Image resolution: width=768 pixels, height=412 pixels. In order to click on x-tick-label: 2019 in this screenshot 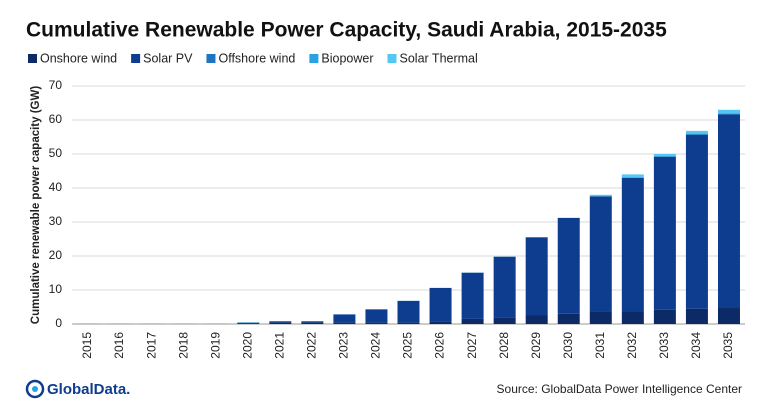, I will do `click(215, 345)`.